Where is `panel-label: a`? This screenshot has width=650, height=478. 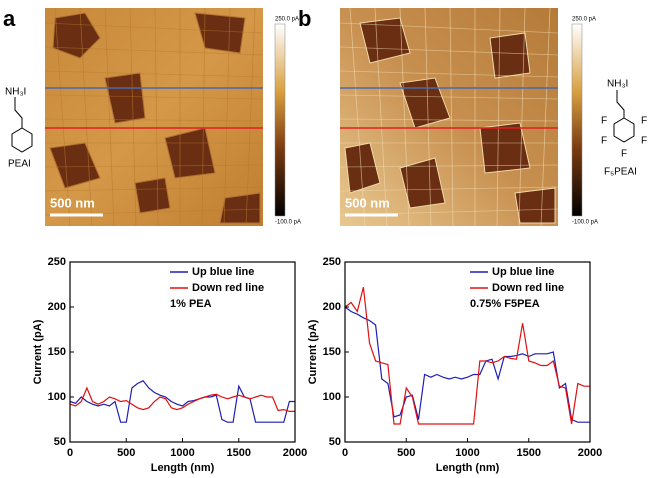 panel-label: a is located at coordinates (9, 18).